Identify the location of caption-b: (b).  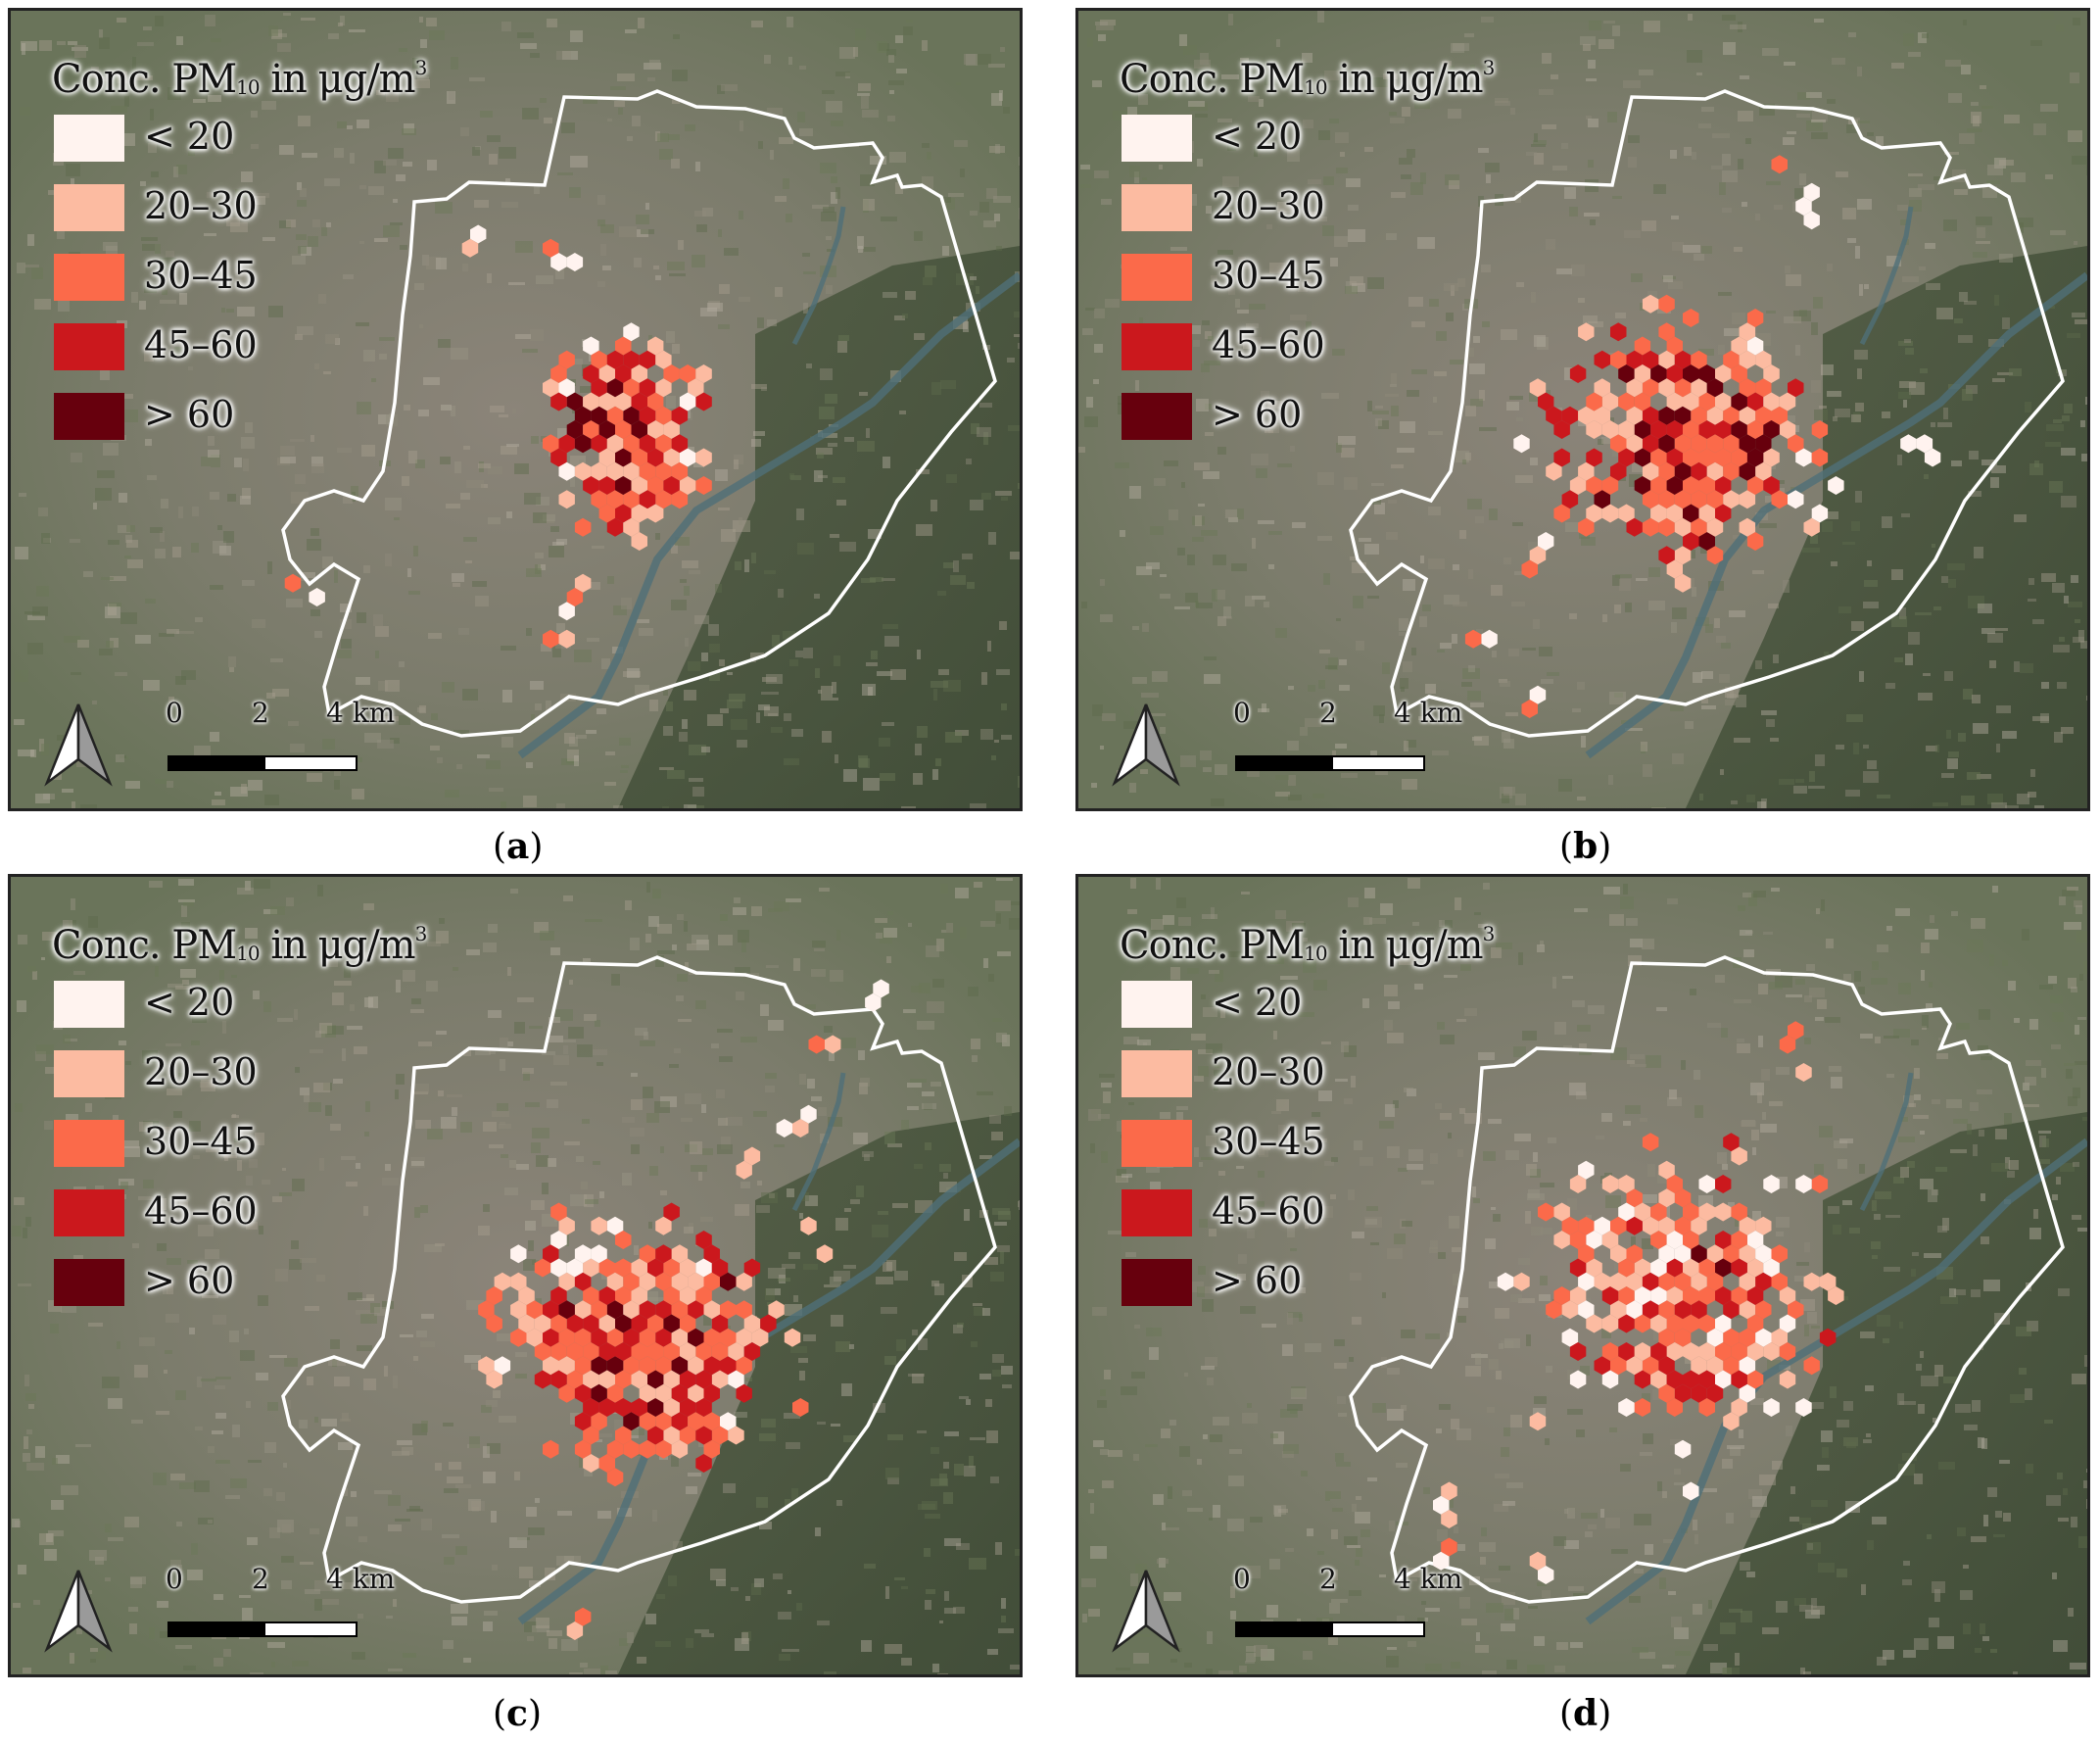
(1586, 847).